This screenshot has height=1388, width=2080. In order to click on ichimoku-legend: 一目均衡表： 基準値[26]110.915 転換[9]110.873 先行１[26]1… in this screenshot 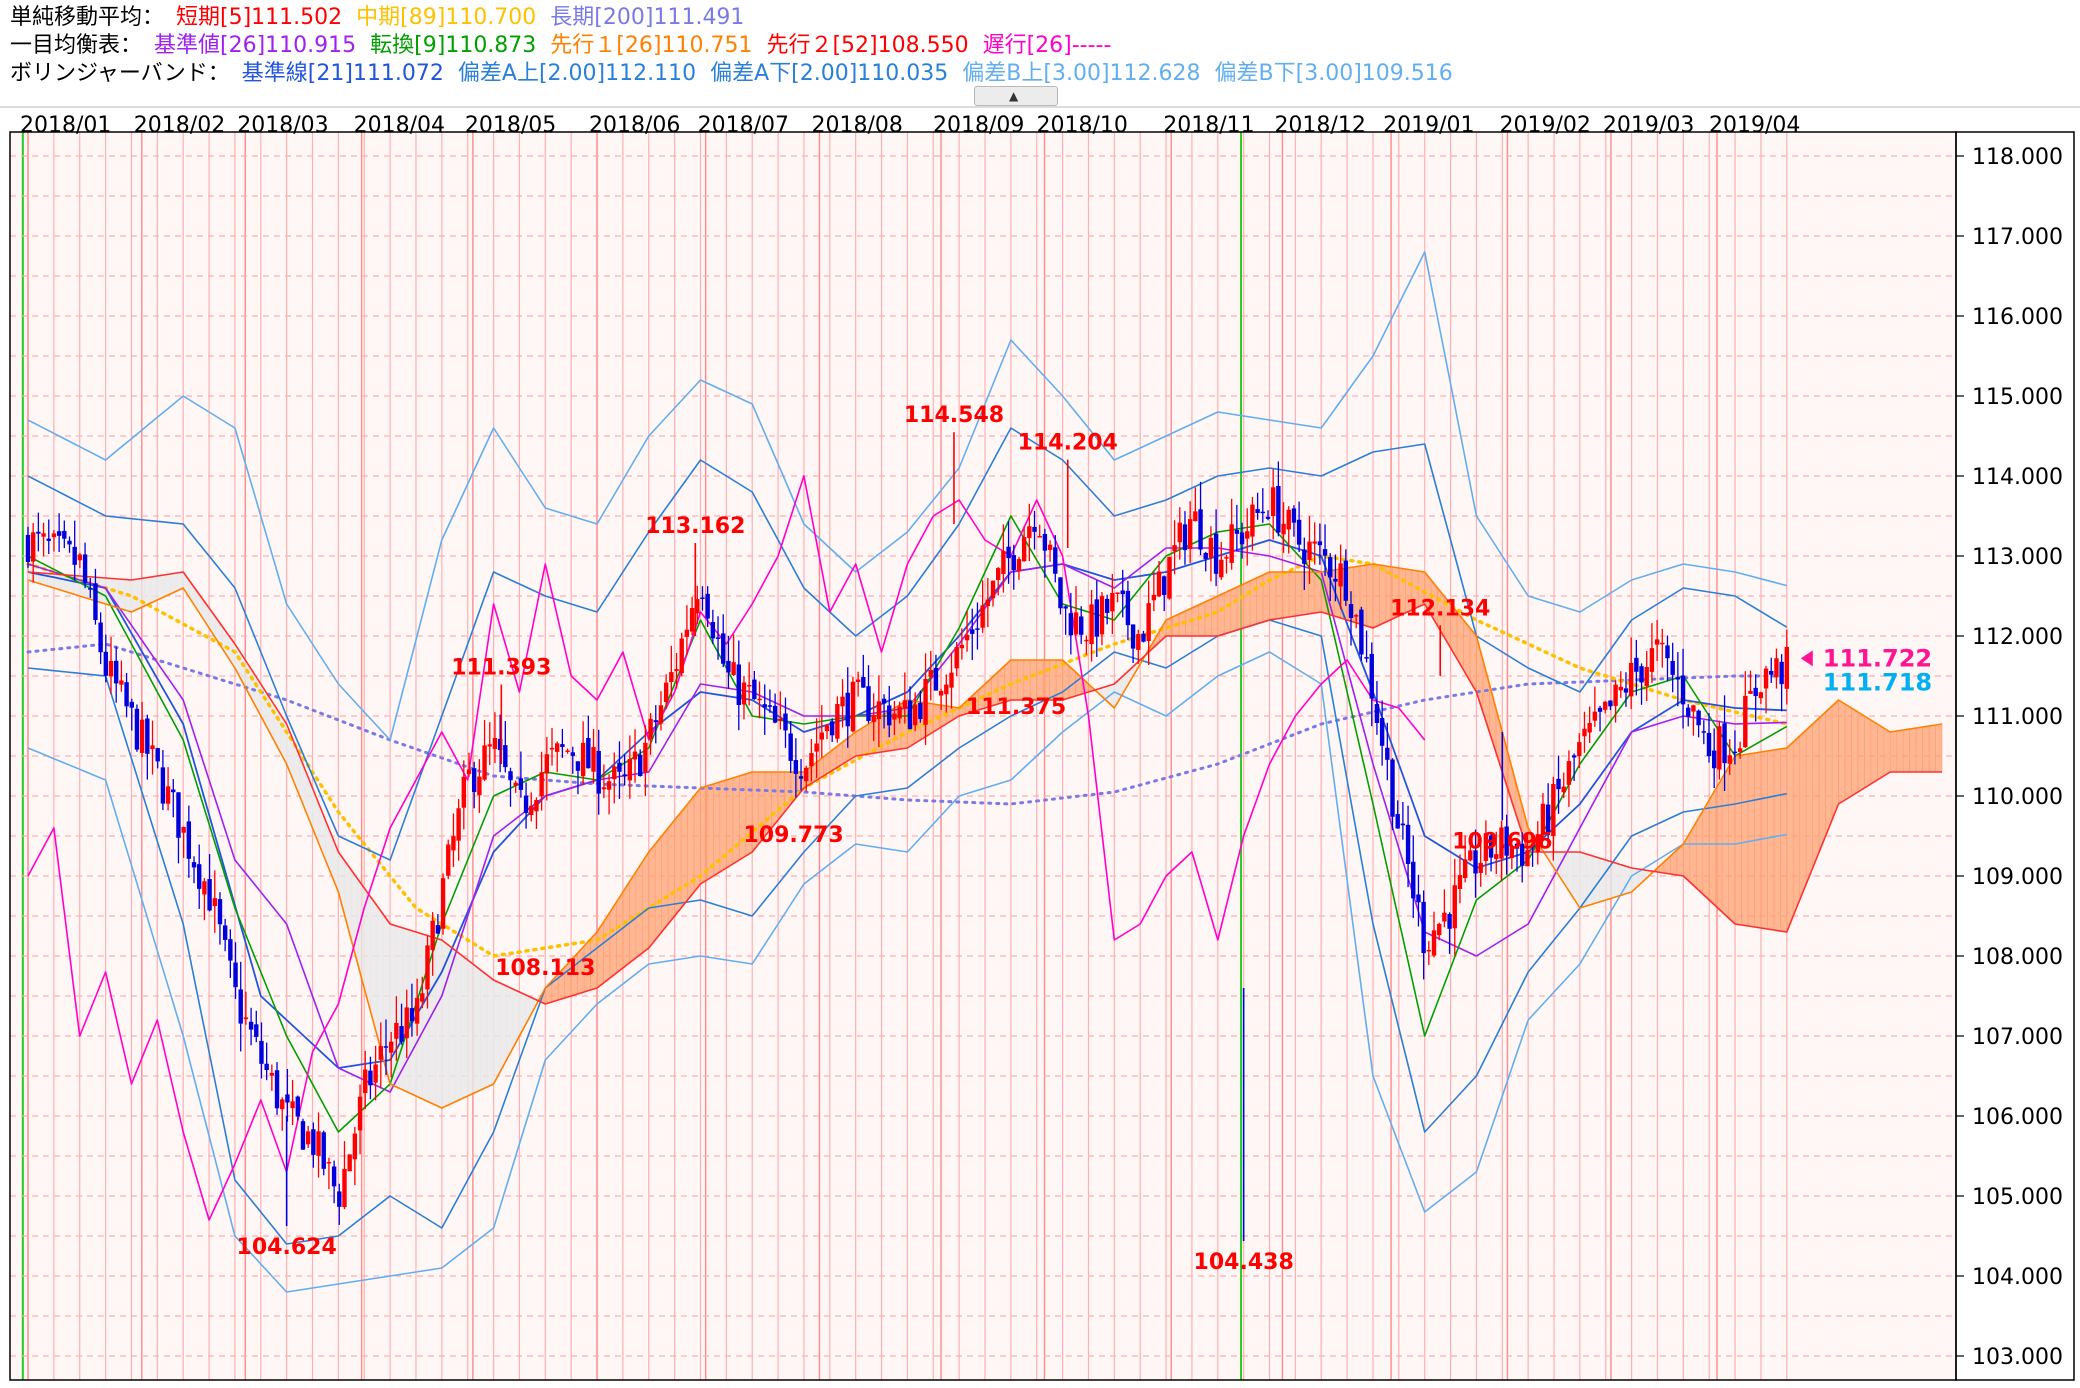, I will do `click(567, 46)`.